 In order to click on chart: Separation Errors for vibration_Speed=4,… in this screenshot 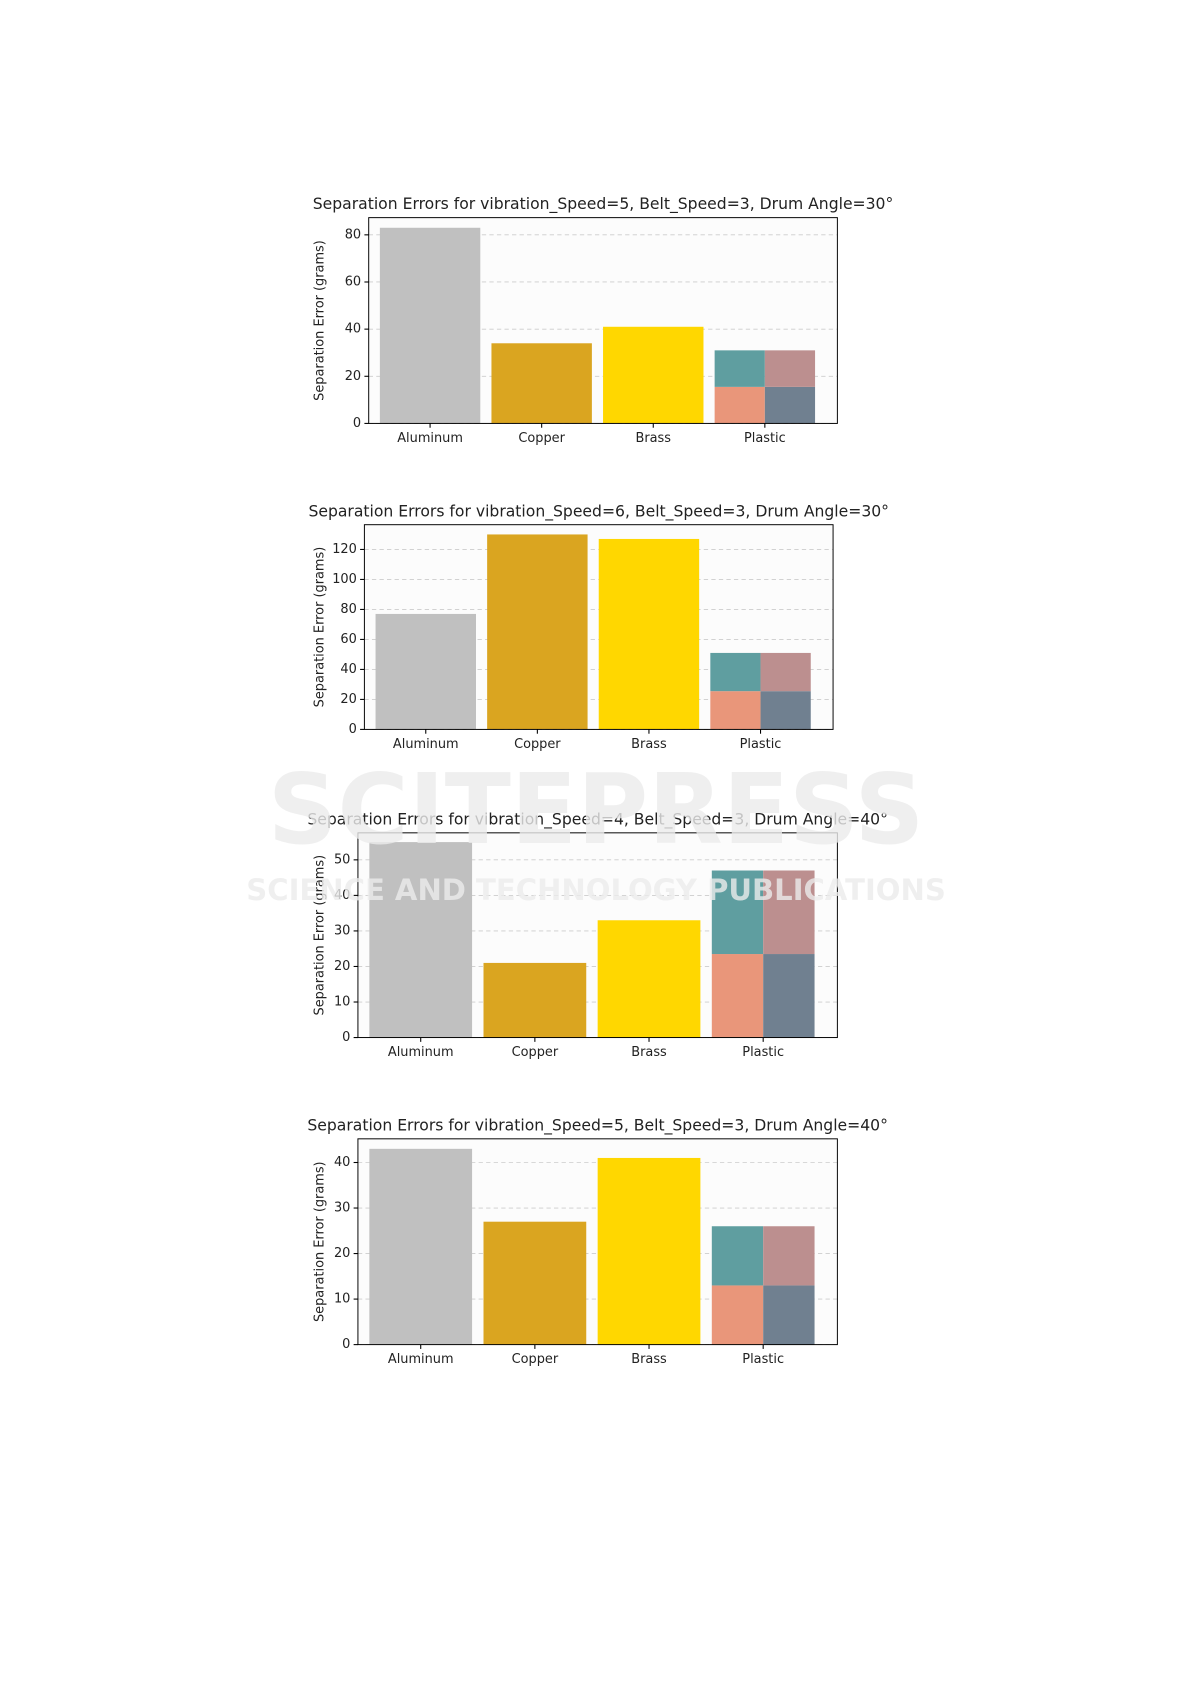, I will do `click(597, 935)`.